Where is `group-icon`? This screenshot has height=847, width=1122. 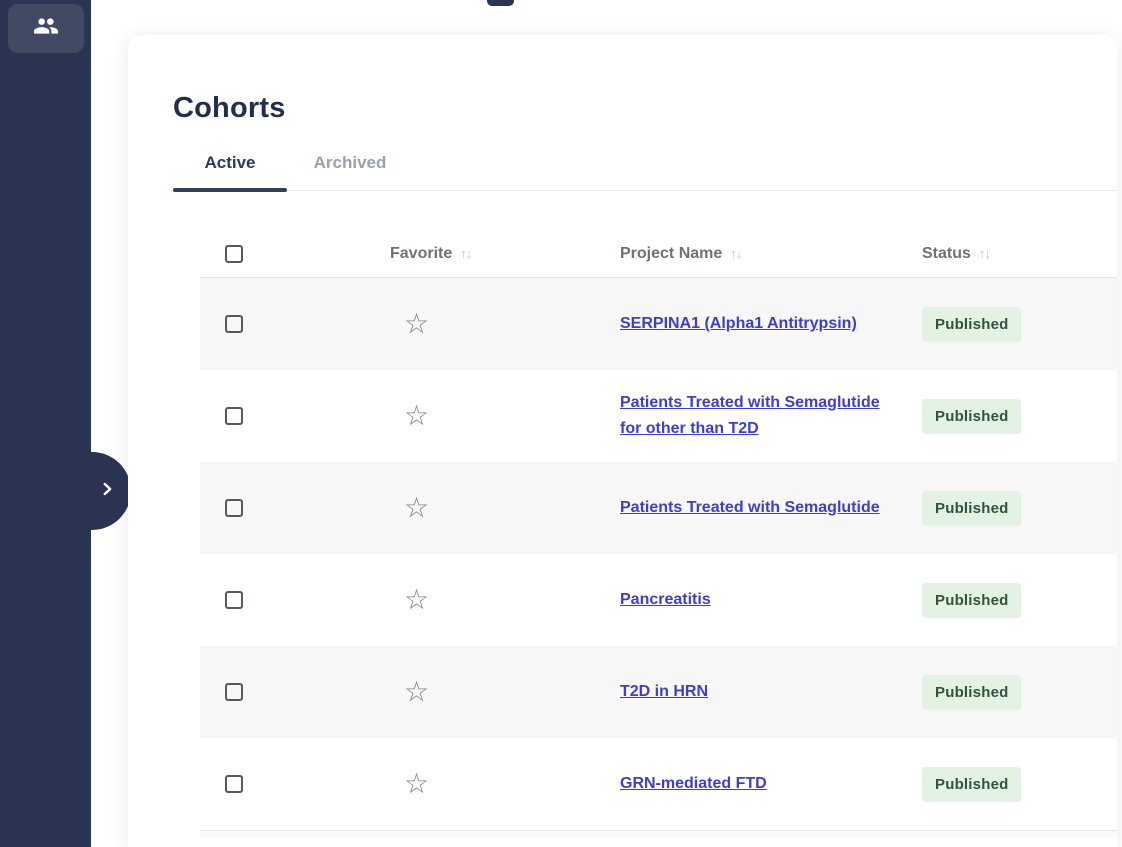
group-icon is located at coordinates (46, 28).